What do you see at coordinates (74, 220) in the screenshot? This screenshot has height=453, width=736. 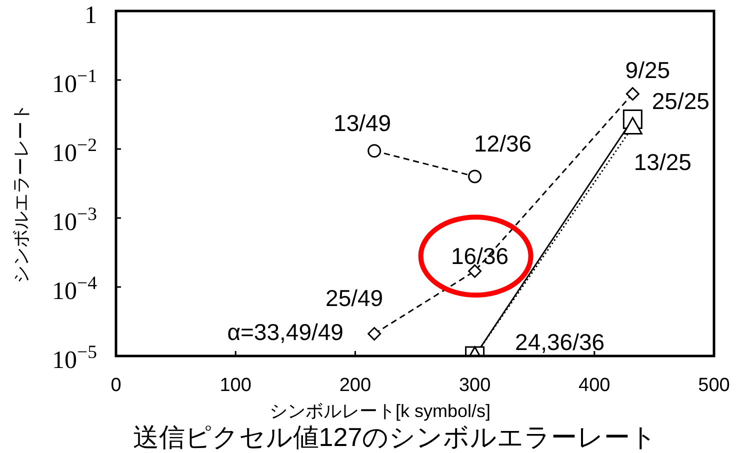 I see `y-tick-label: 10$^{−3}$` at bounding box center [74, 220].